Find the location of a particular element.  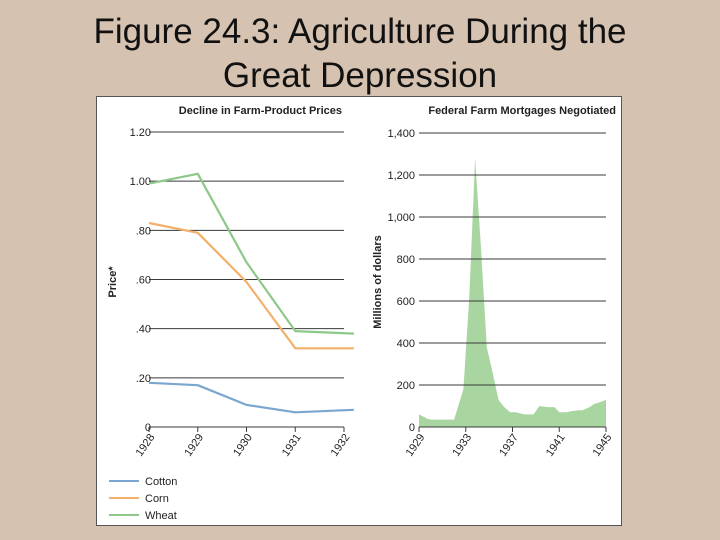

slide-title-line-1: Figure 24.3: Agriculture During the is located at coordinates (360, 31).